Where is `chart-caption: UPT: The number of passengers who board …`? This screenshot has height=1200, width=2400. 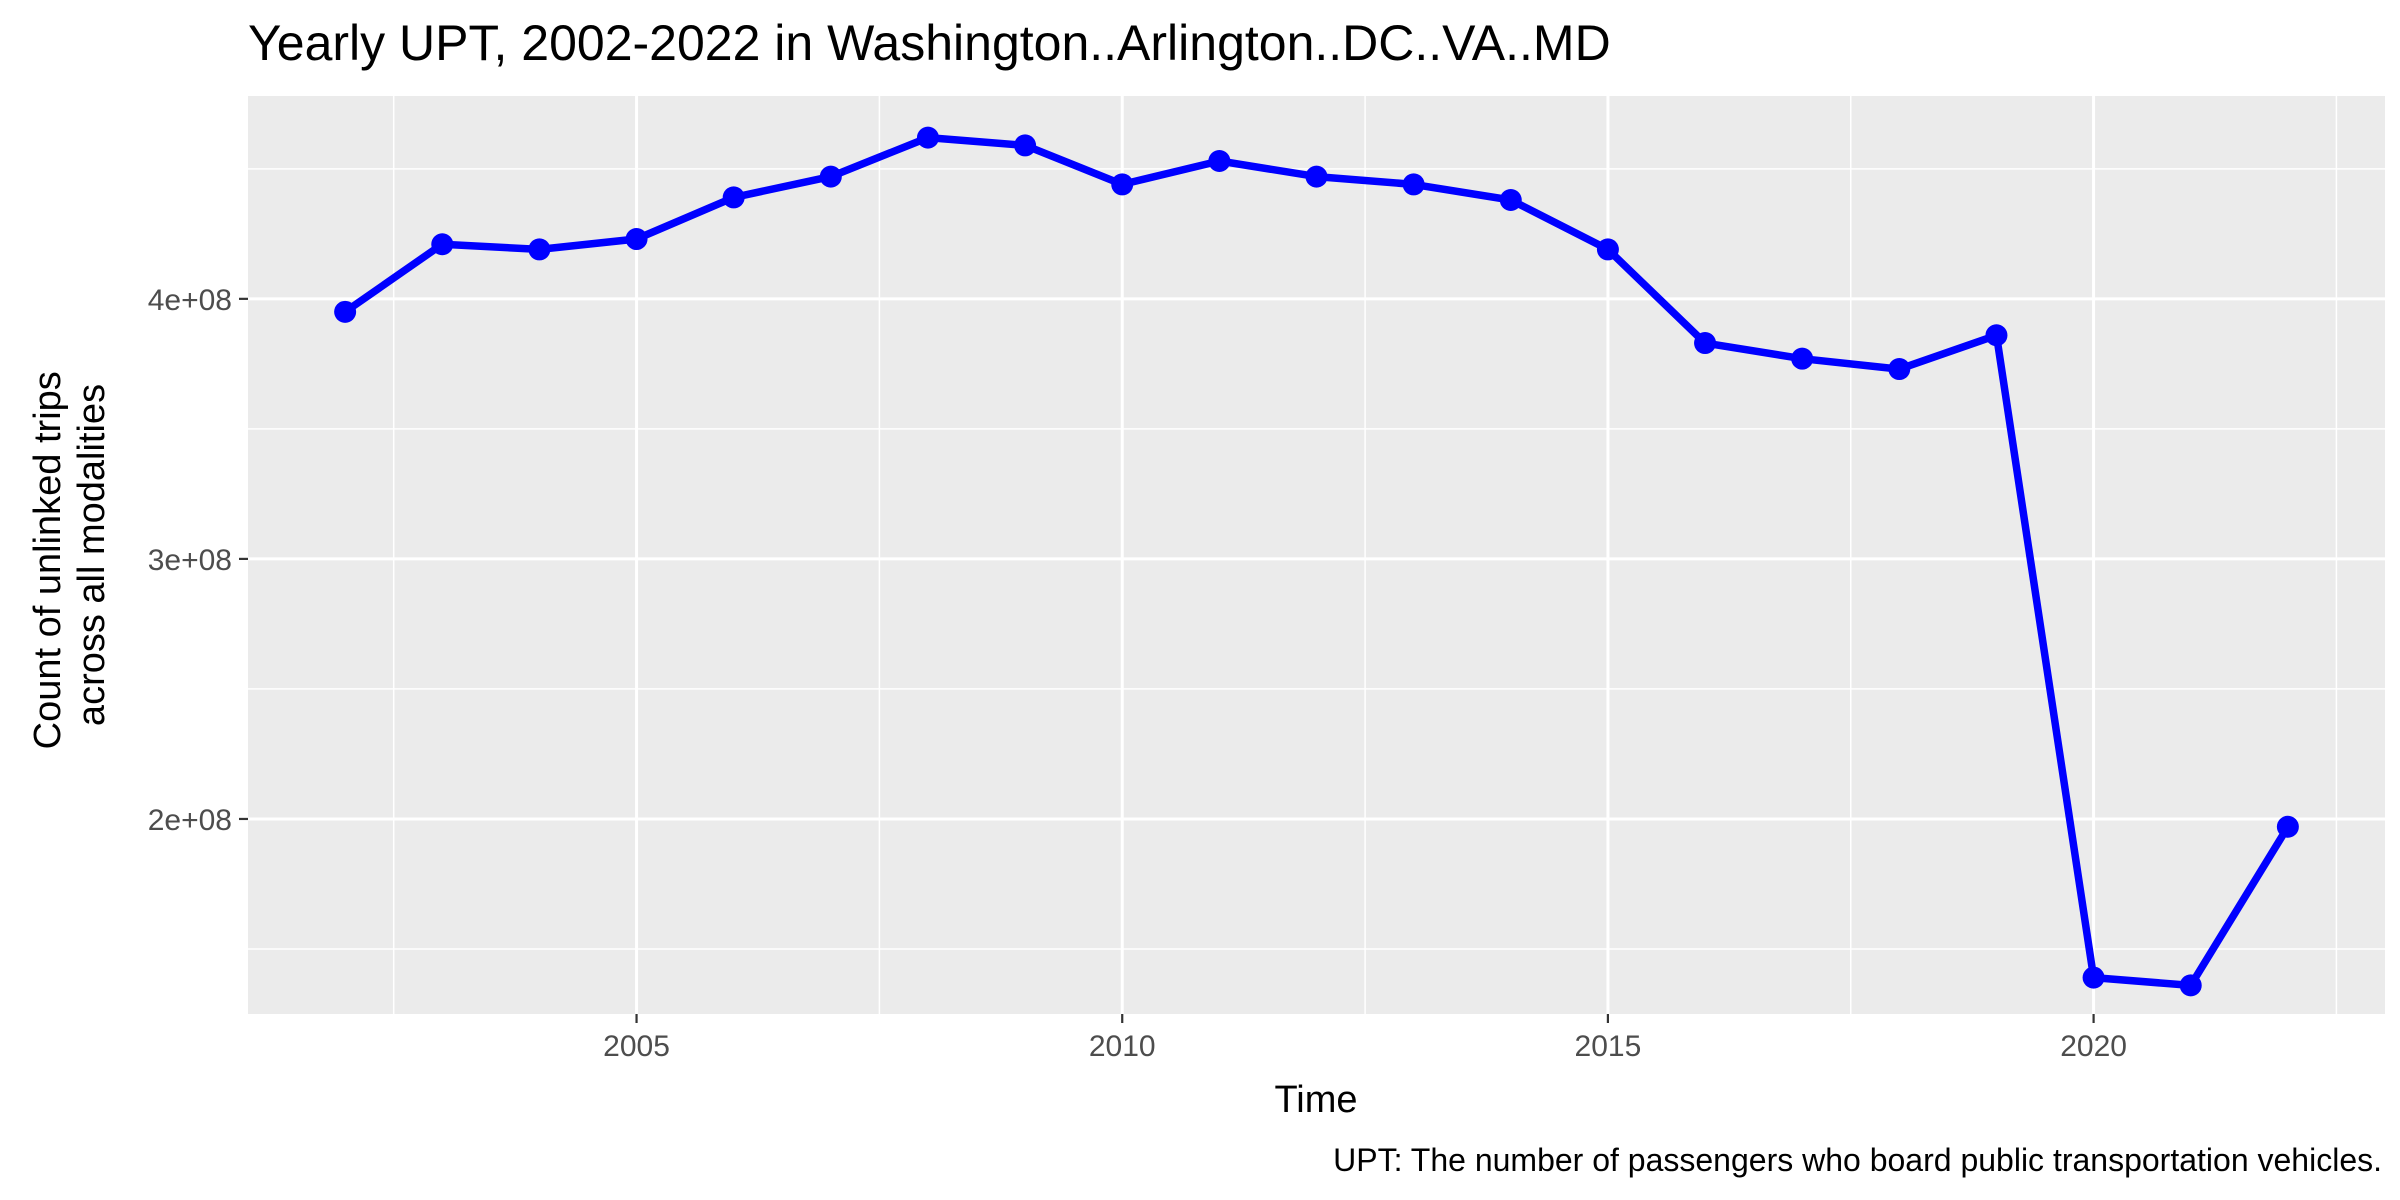
chart-caption: UPT: The number of passengers who board … is located at coordinates (1857, 1160).